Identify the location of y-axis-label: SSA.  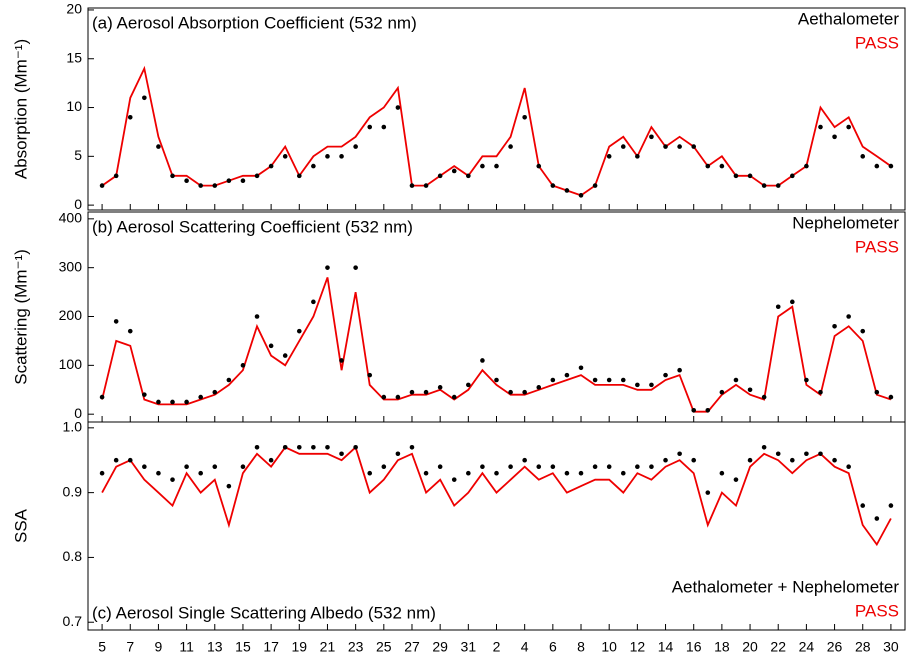
(20, 525).